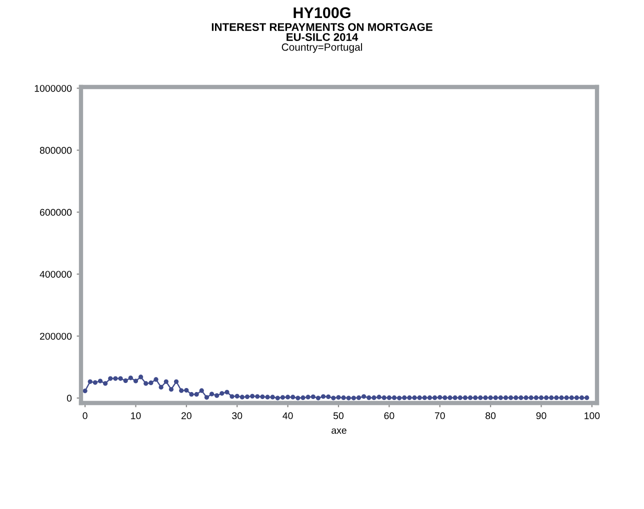 The image size is (644, 509). What do you see at coordinates (56, 336) in the screenshot?
I see `y-tick-label: 200000` at bounding box center [56, 336].